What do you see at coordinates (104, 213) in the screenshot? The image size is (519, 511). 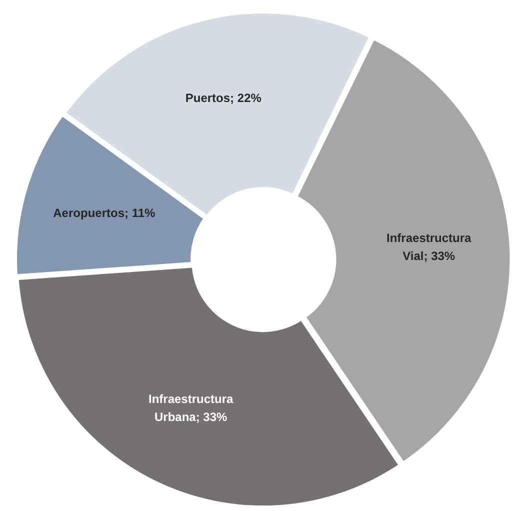 I see `slice-label: Aeropuertos; 11%` at bounding box center [104, 213].